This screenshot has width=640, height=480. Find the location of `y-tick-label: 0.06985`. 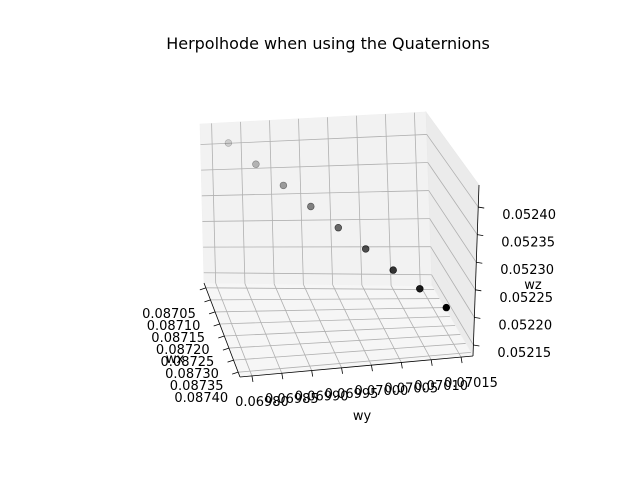

y-tick-label: 0.06985 is located at coordinates (292, 399).